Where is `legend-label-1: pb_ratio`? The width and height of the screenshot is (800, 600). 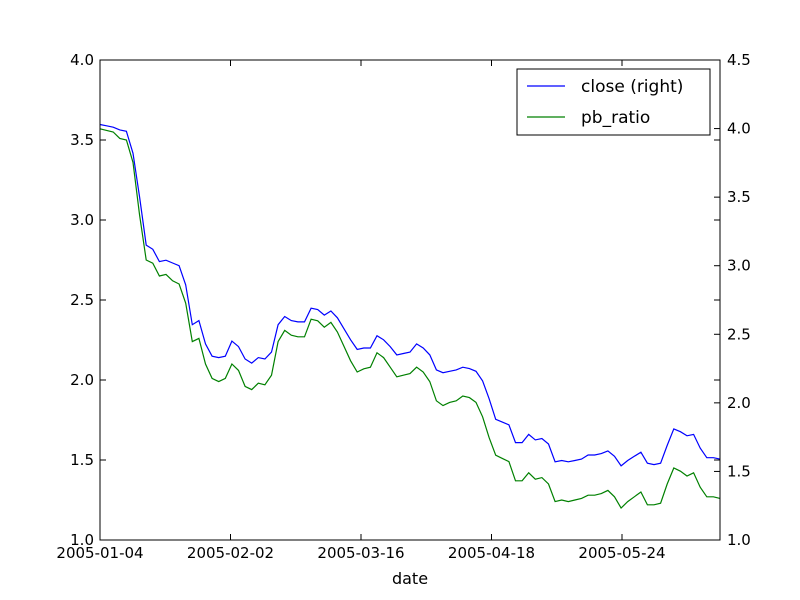
legend-label-1: pb_ratio is located at coordinates (615, 118).